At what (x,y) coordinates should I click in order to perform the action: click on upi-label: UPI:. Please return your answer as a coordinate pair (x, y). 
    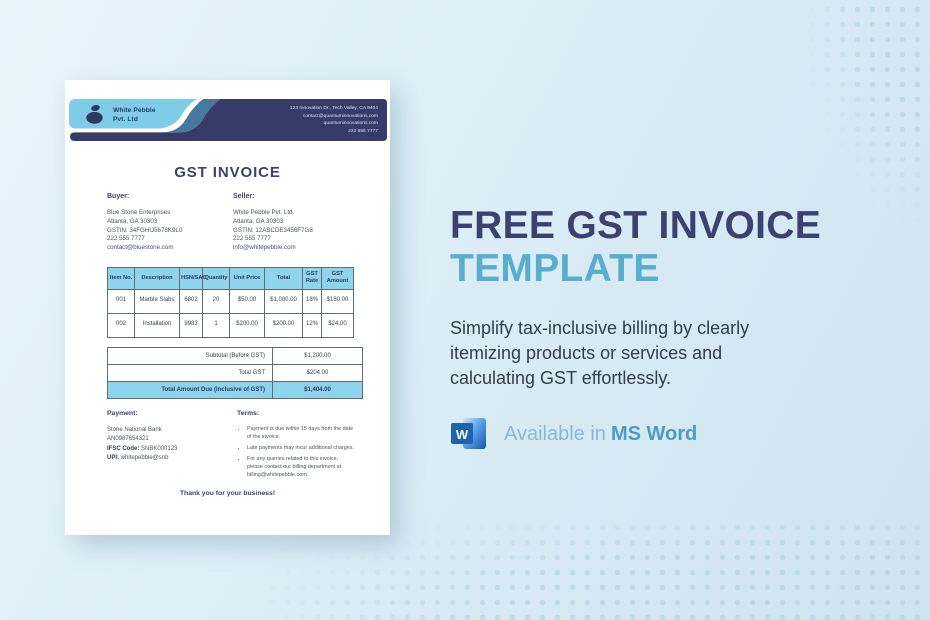
    Looking at the image, I should click on (113, 457).